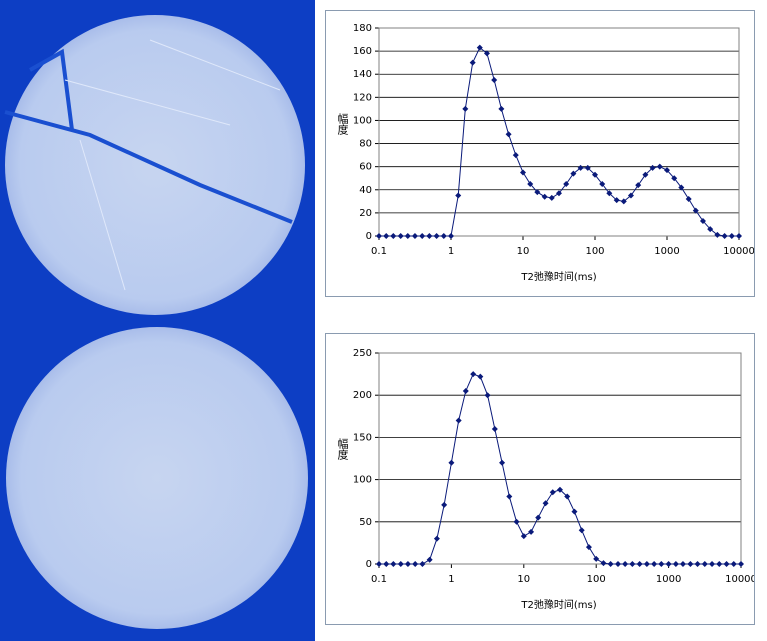 This screenshot has width=767, height=641. I want to click on x-tick-label: 1, so click(451, 251).